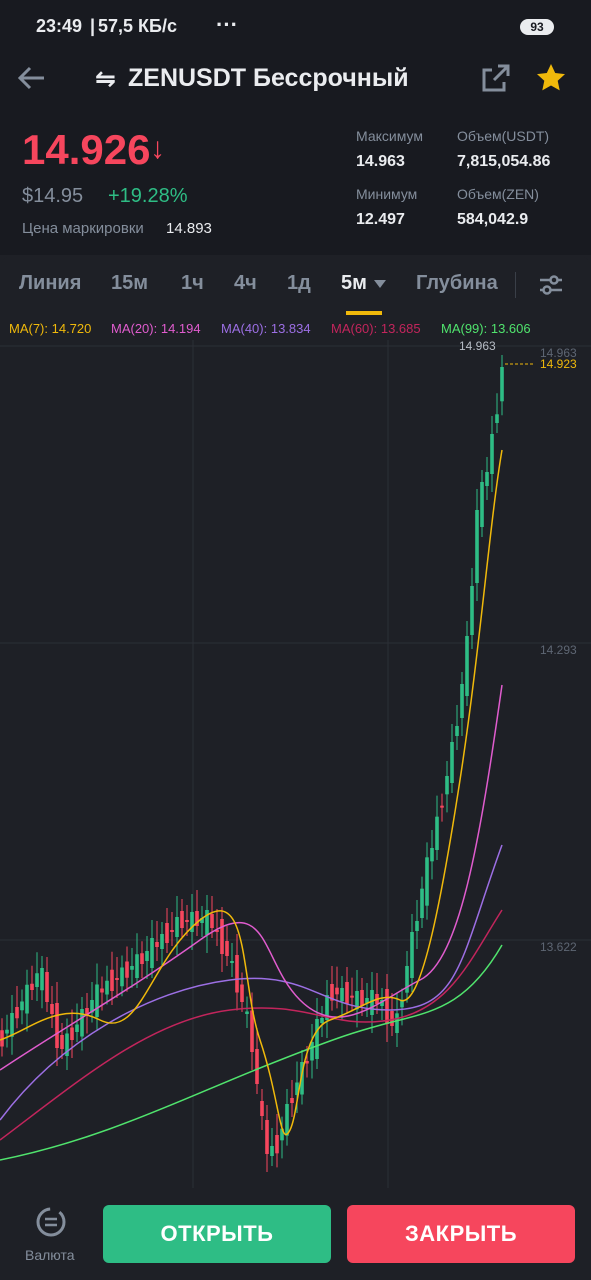 This screenshot has width=591, height=1280. Describe the element at coordinates (551, 78) in the screenshot. I see `favorite-icon` at that location.